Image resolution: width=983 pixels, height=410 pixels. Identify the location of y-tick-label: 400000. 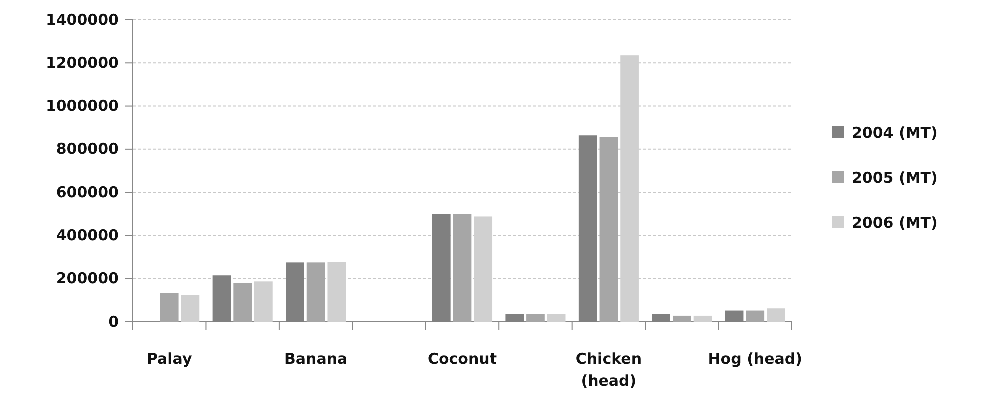
(87, 235).